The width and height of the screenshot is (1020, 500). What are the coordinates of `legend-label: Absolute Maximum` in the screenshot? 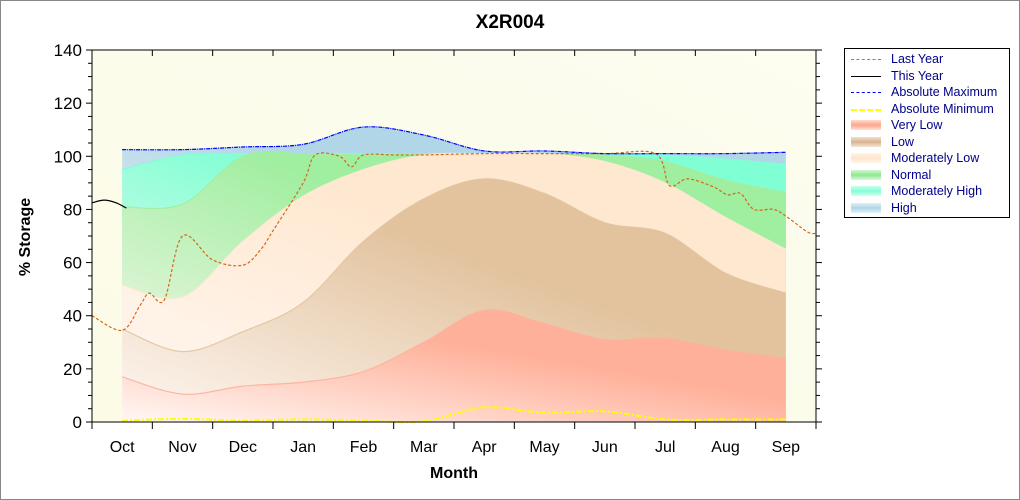 It's located at (944, 92).